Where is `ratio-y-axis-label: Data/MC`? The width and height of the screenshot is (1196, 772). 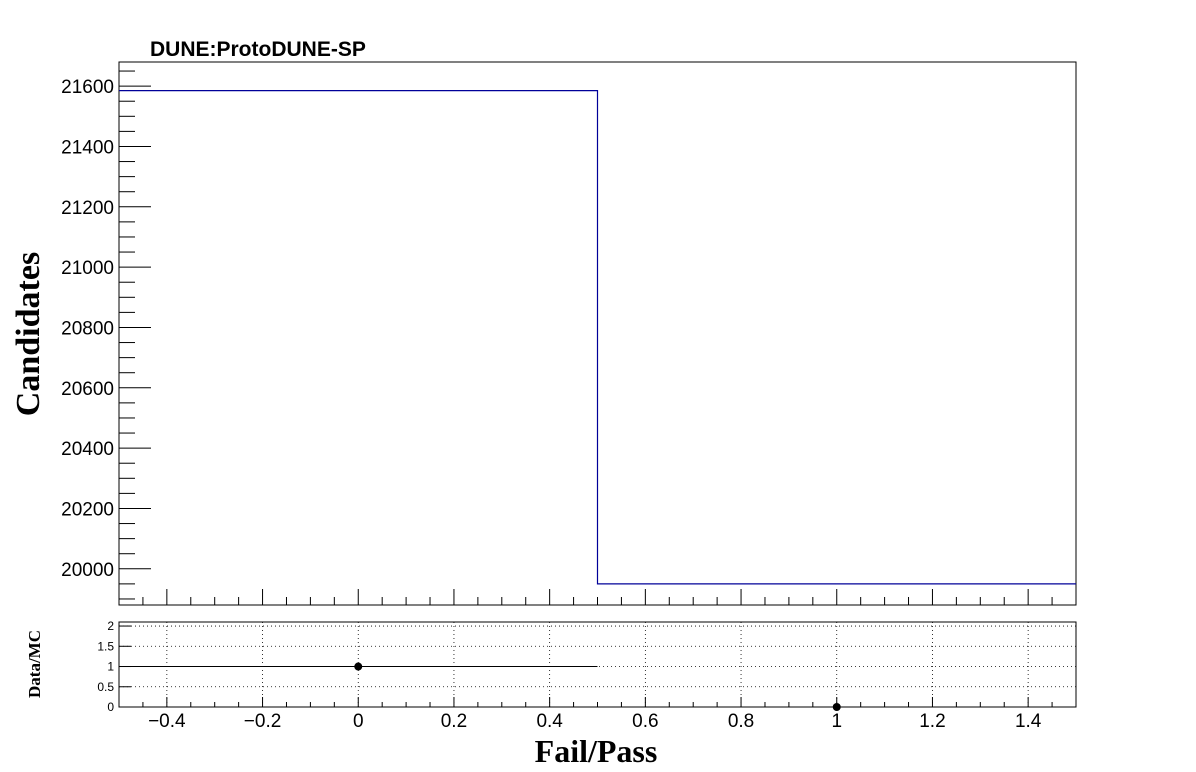
ratio-y-axis-label: Data/MC is located at coordinates (34, 664).